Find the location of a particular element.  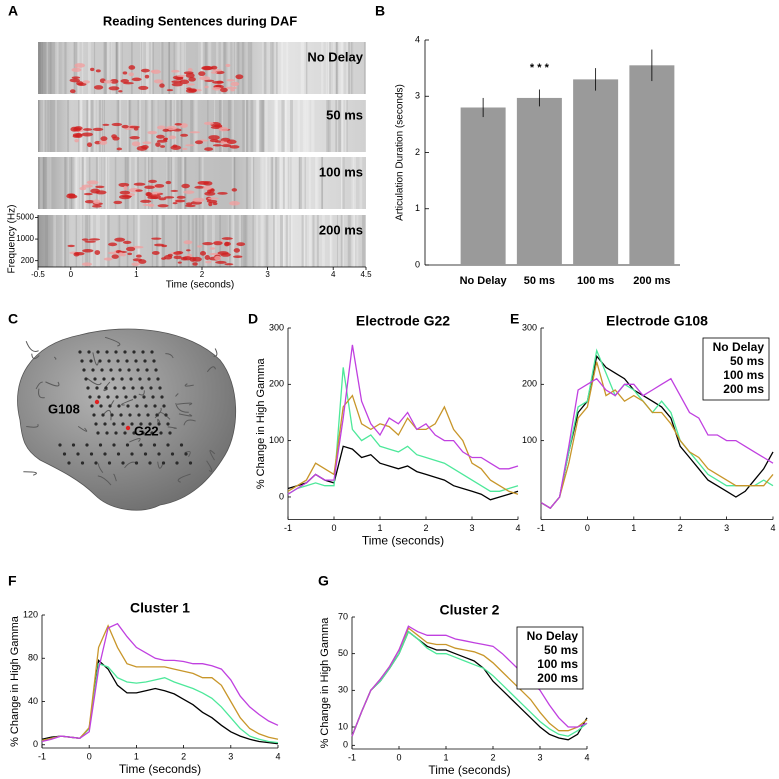

panel-letter: D is located at coordinates (253, 319).